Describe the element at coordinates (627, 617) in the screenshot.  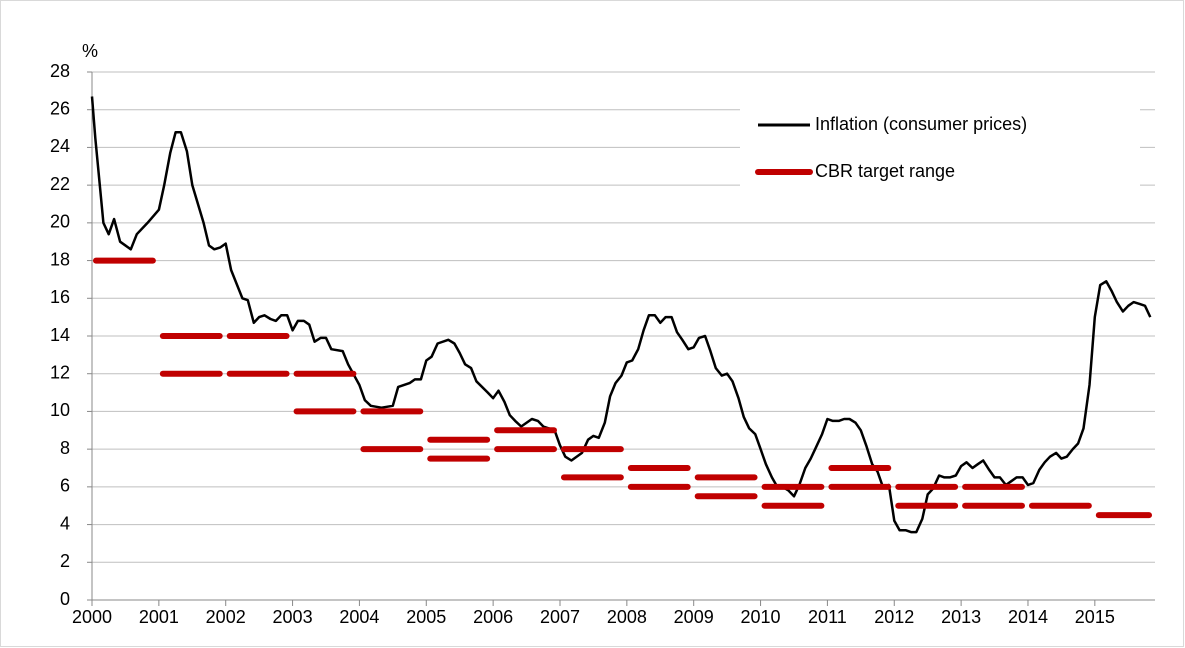
I see `x-tick-label: 2008` at that location.